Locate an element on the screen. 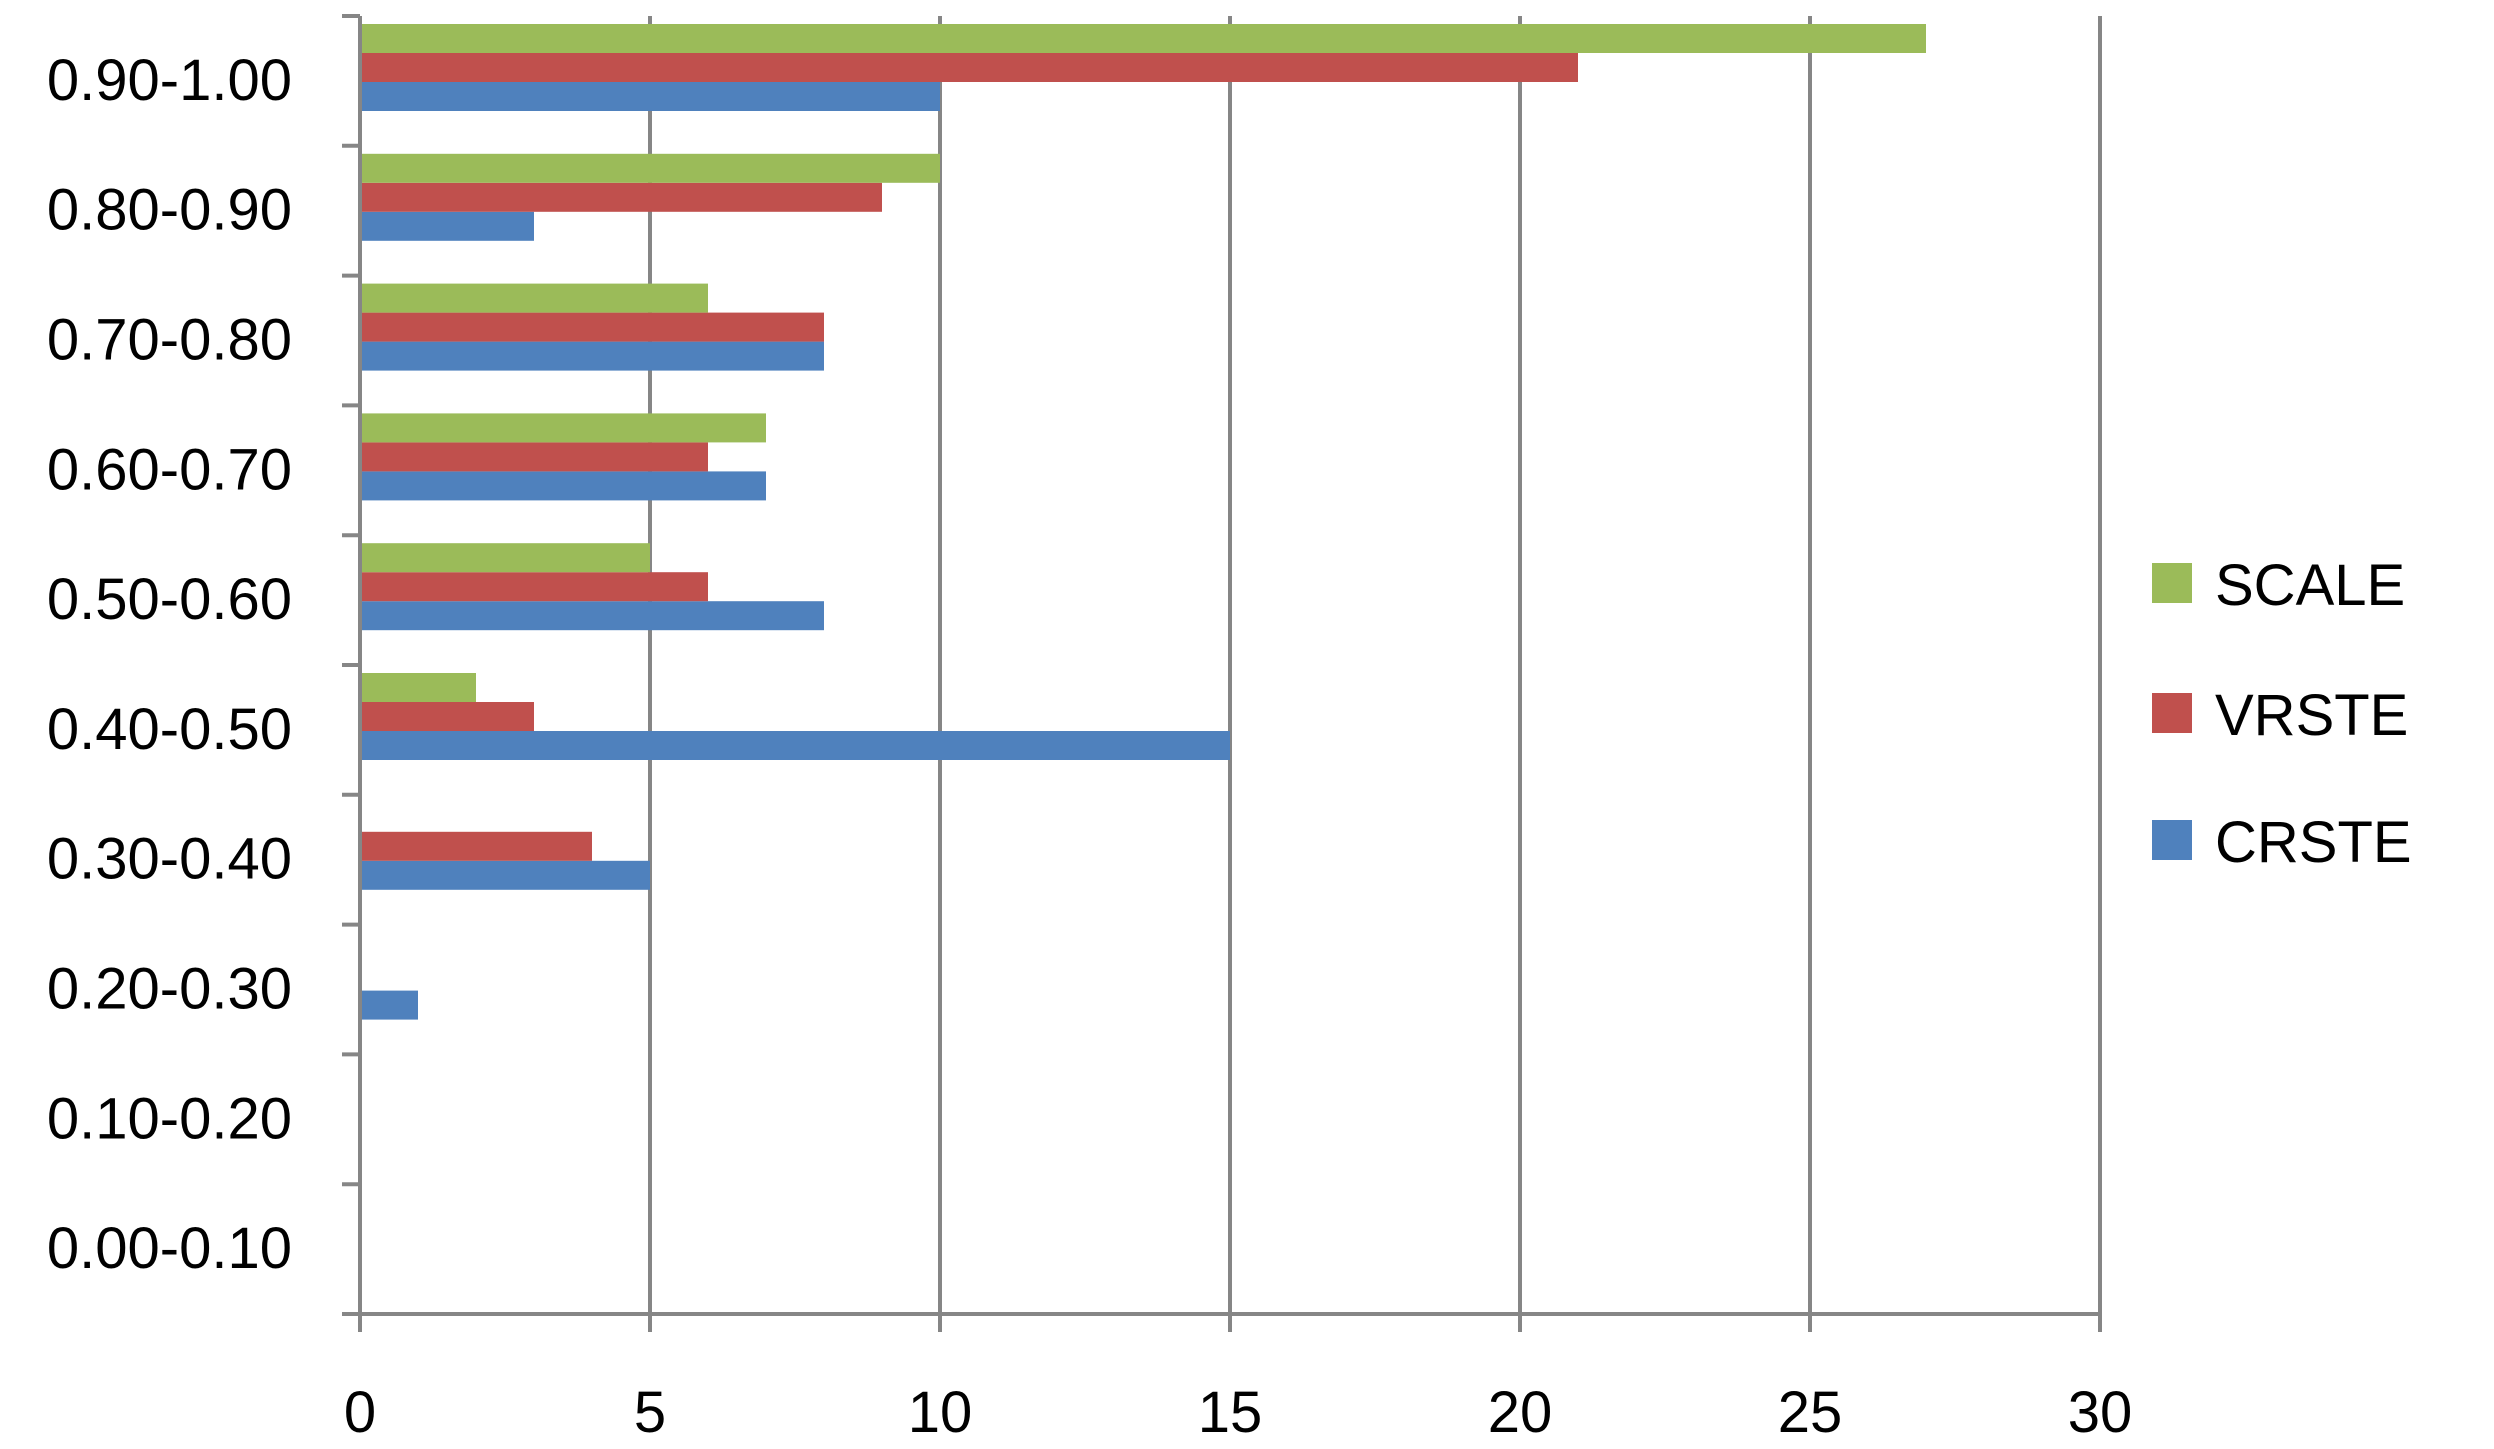 This screenshot has width=2494, height=1449. y-tick-label-0.80-0.90: 0.80-0.90 is located at coordinates (169, 210).